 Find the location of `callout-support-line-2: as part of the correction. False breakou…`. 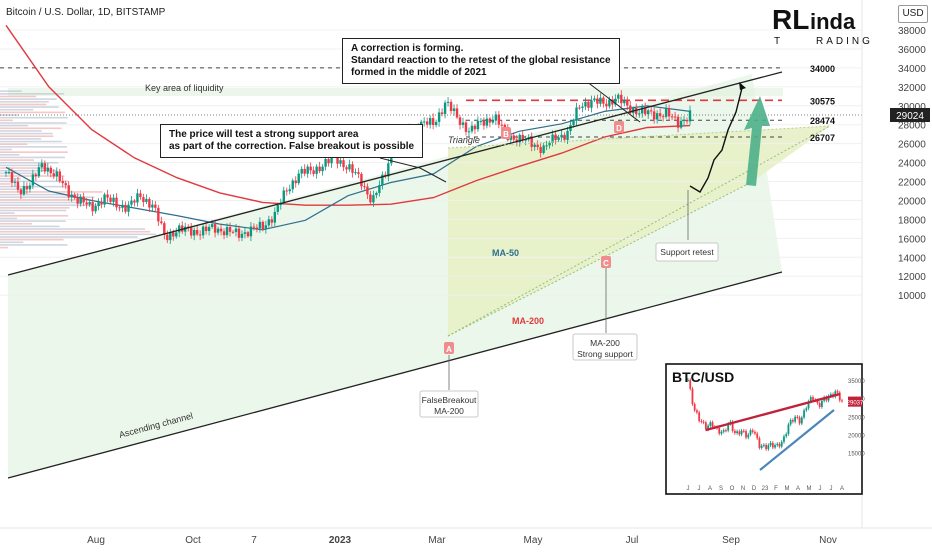

callout-support-line-2: as part of the correction. False breakou… is located at coordinates (292, 146).